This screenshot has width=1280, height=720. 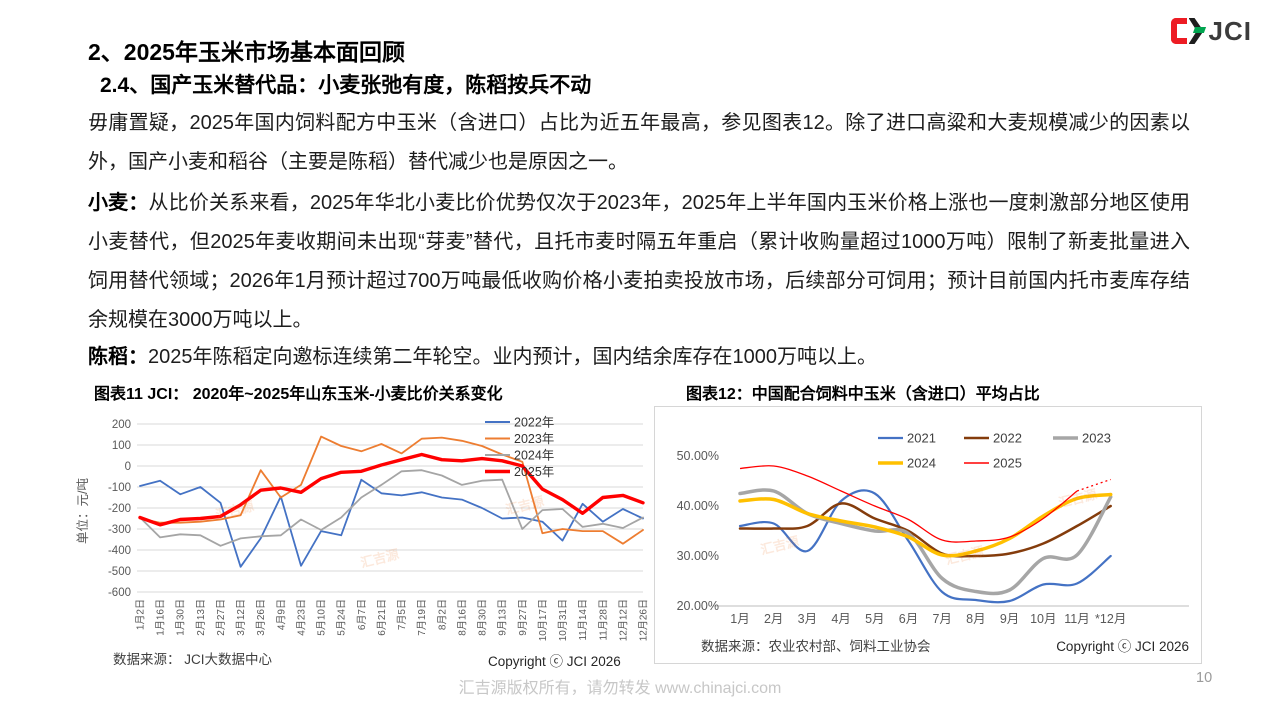 What do you see at coordinates (739, 619) in the screenshot?
I see `svg-text: 1月` at bounding box center [739, 619].